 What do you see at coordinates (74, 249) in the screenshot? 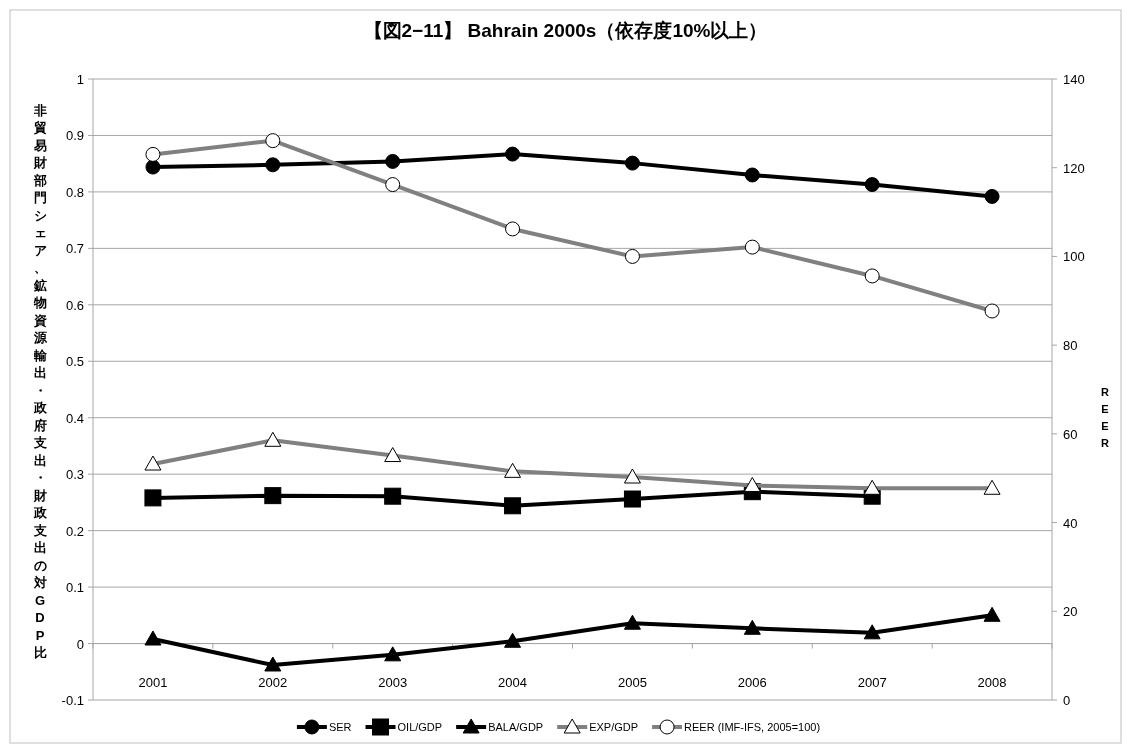
I see `y-tick-label: 0.7` at bounding box center [74, 249].